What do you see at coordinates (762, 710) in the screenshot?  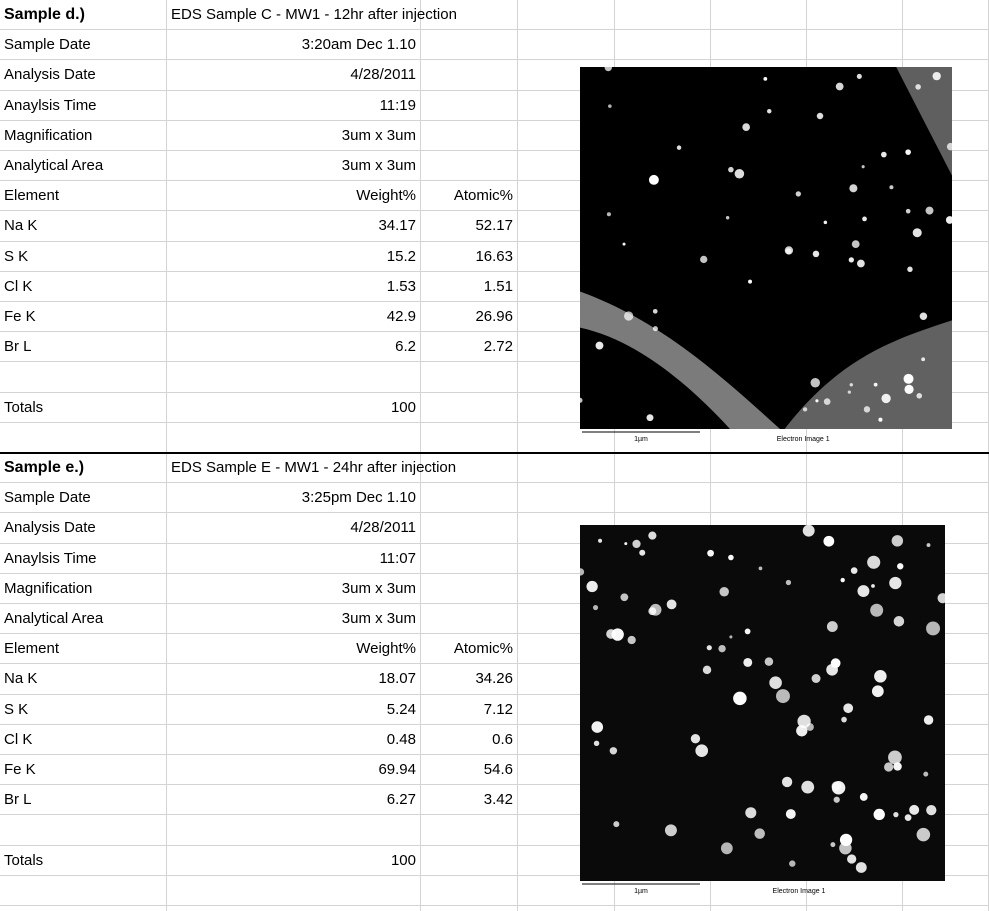 I see `electron-image: 1µm Electron Image 1` at bounding box center [762, 710].